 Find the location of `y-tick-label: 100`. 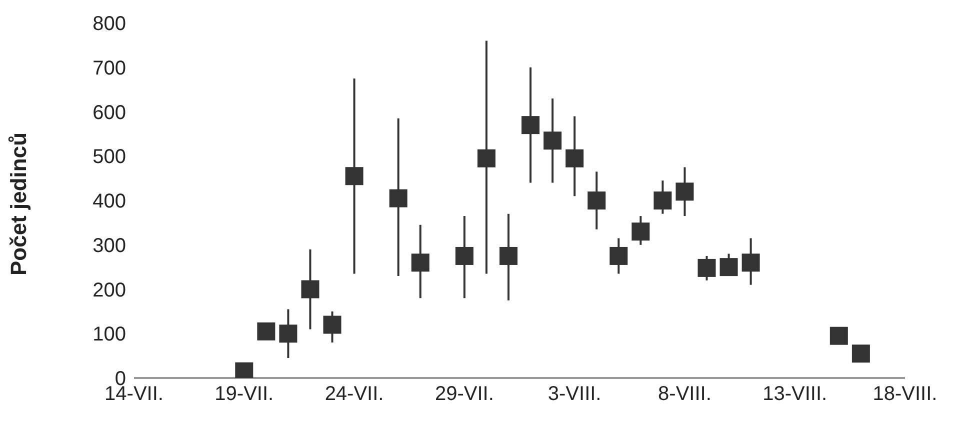

y-tick-label: 100 is located at coordinates (109, 335).